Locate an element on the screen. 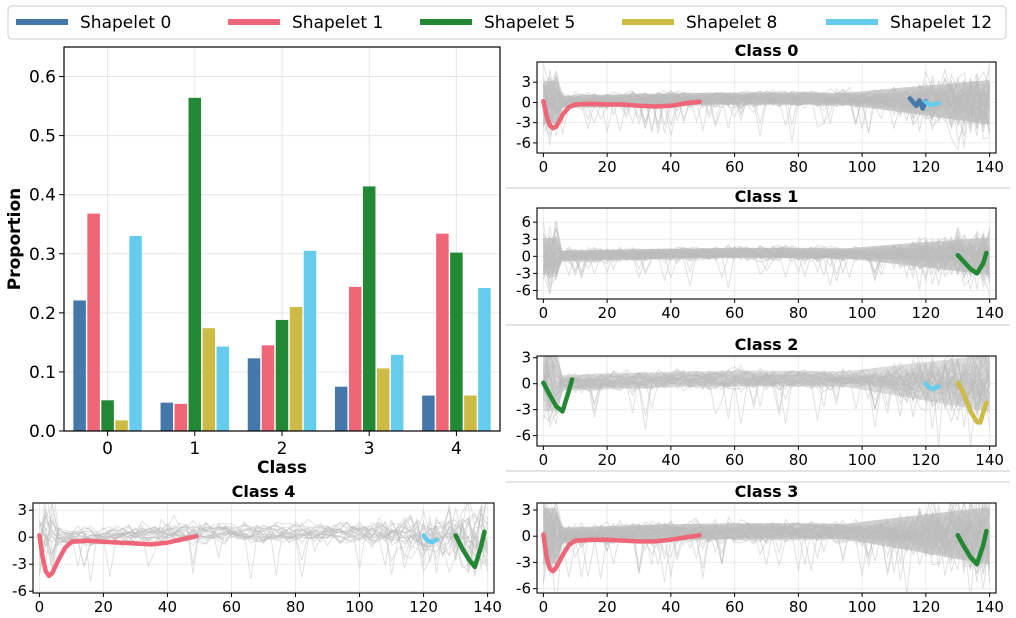 This screenshot has height=618, width=1016. panel-ytick-label: -6 is located at coordinates (19, 591).